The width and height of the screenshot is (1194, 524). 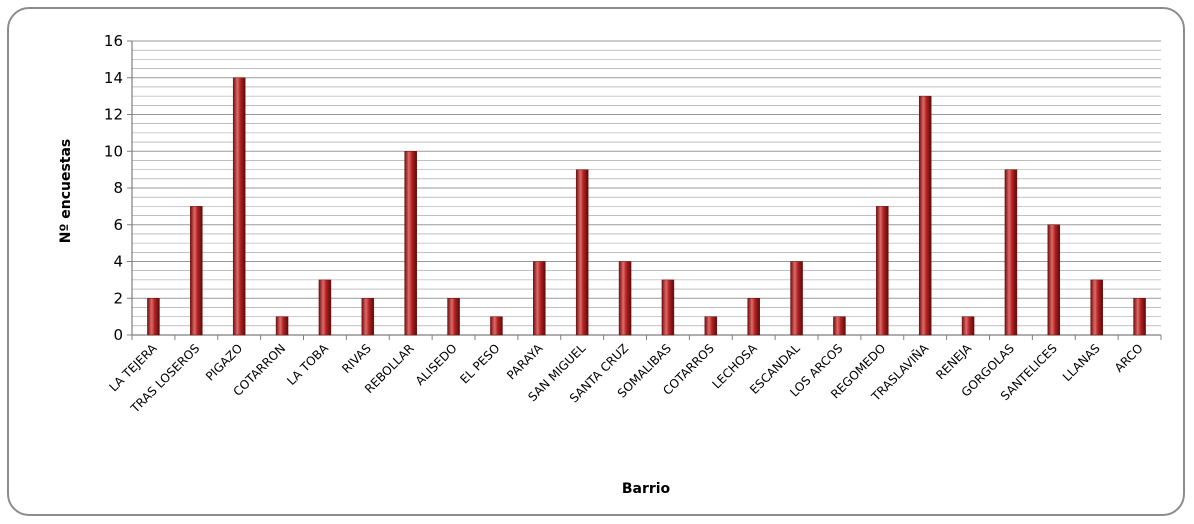 I want to click on x-tick-label: RIVAS, so click(x=356, y=358).